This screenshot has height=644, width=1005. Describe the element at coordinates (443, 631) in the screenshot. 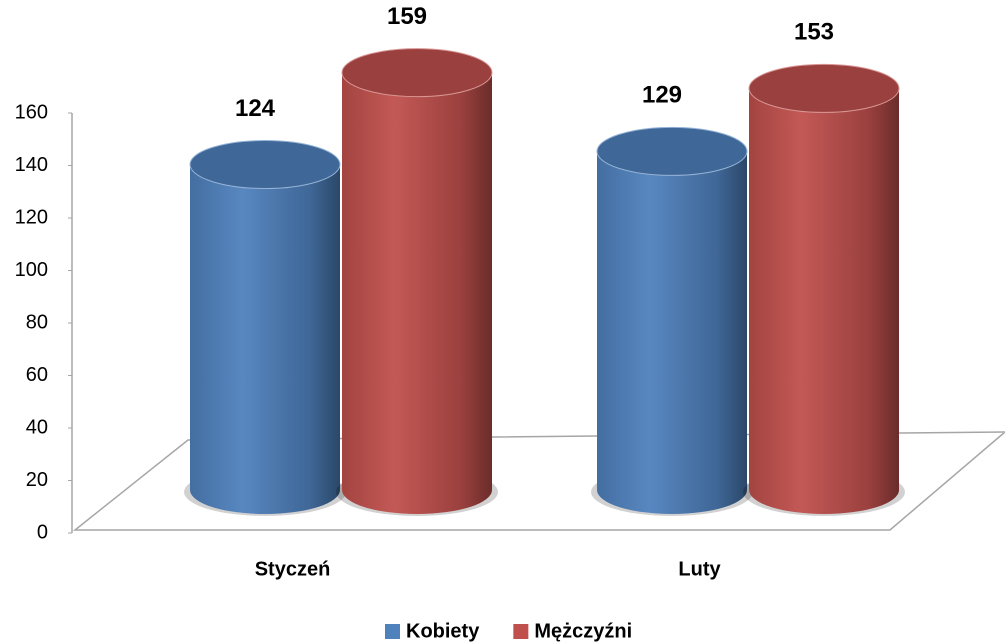

I see `legend-label: Kobiety` at that location.